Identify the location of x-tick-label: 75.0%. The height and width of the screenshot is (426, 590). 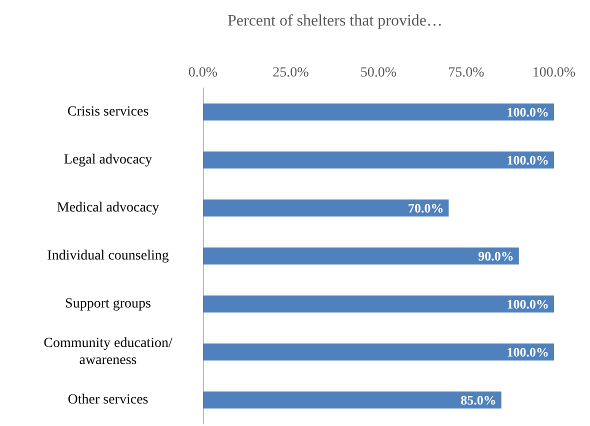
(466, 73).